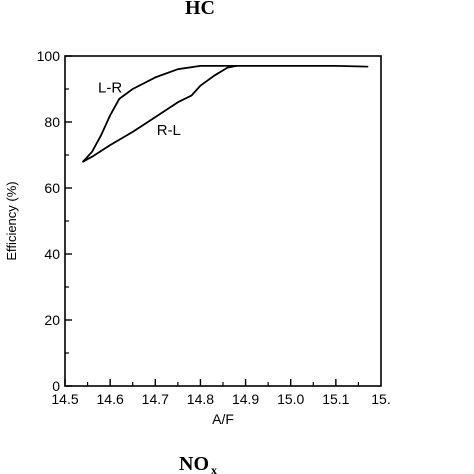 Image resolution: width=474 pixels, height=474 pixels. Describe the element at coordinates (110, 399) in the screenshot. I see `x-tick-label: 14.6` at that location.